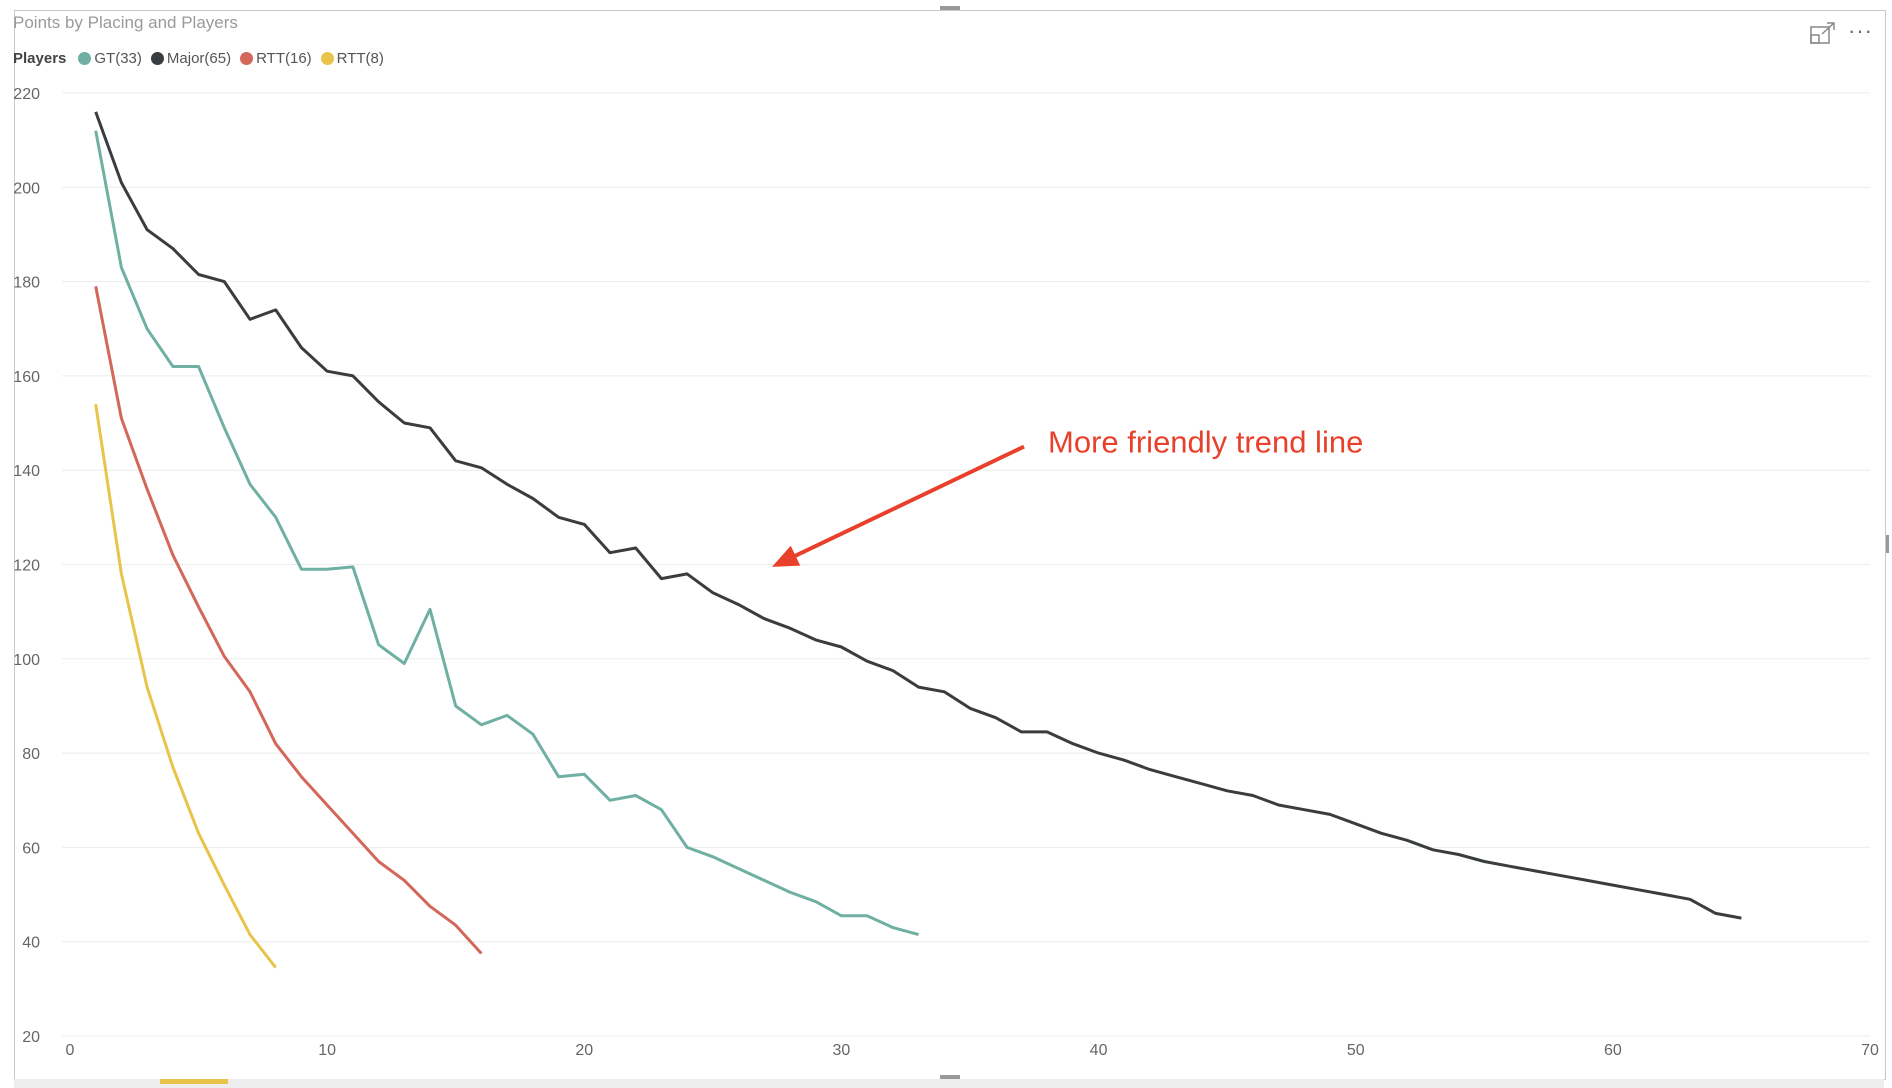  Describe the element at coordinates (1099, 1050) in the screenshot. I see `x-tick-label: 40` at that location.